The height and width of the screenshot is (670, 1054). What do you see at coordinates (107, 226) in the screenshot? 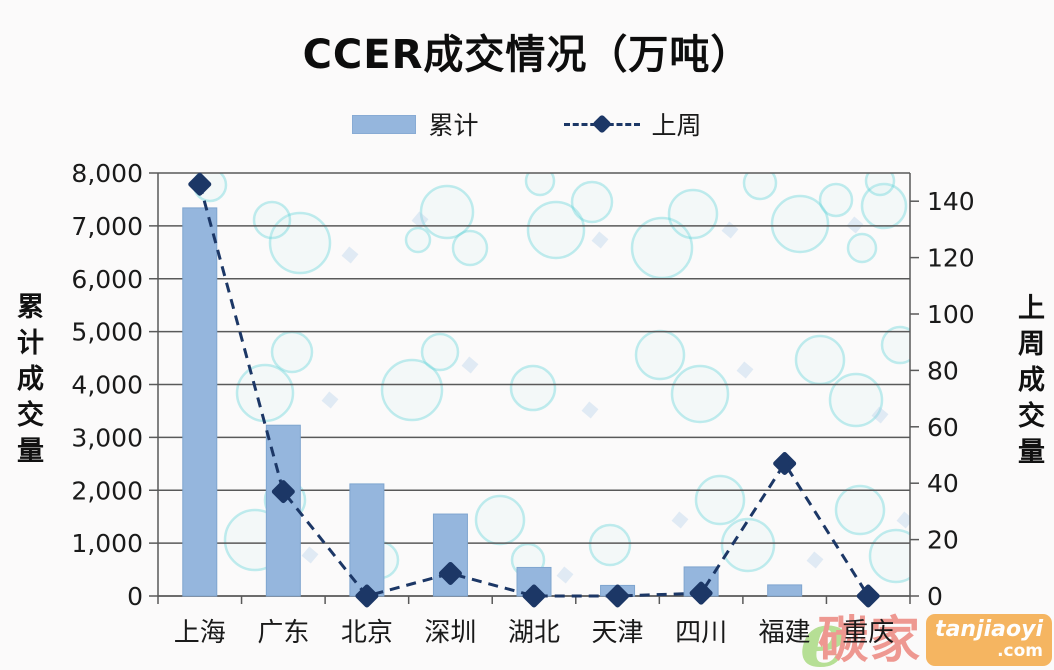
I see `left-tick-label: 7,000` at bounding box center [107, 226].